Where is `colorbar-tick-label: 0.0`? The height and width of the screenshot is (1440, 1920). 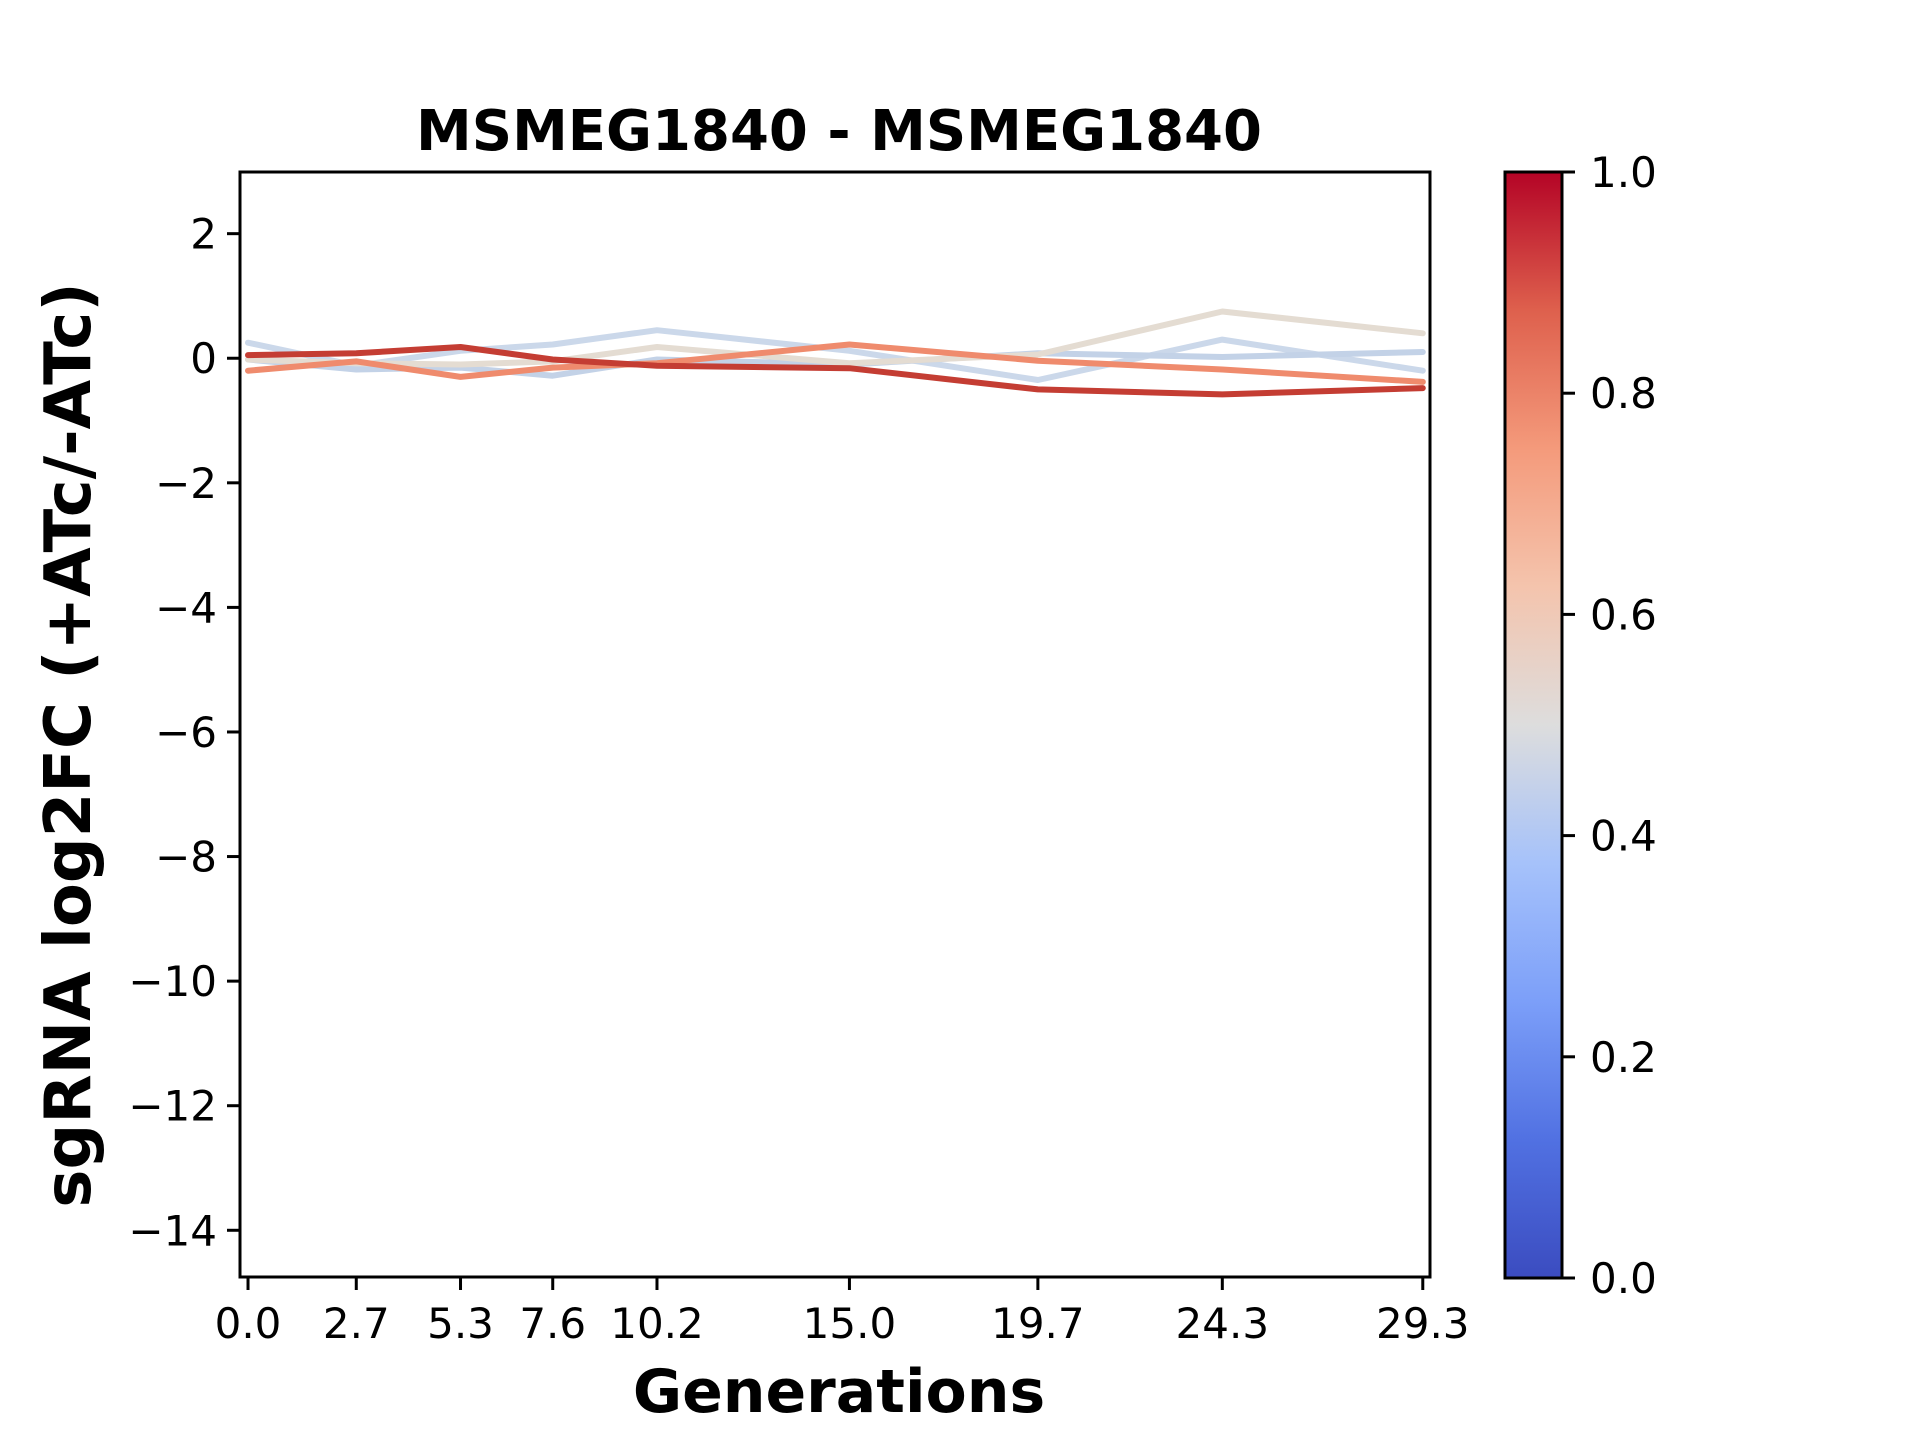 colorbar-tick-label: 0.0 is located at coordinates (1623, 1278).